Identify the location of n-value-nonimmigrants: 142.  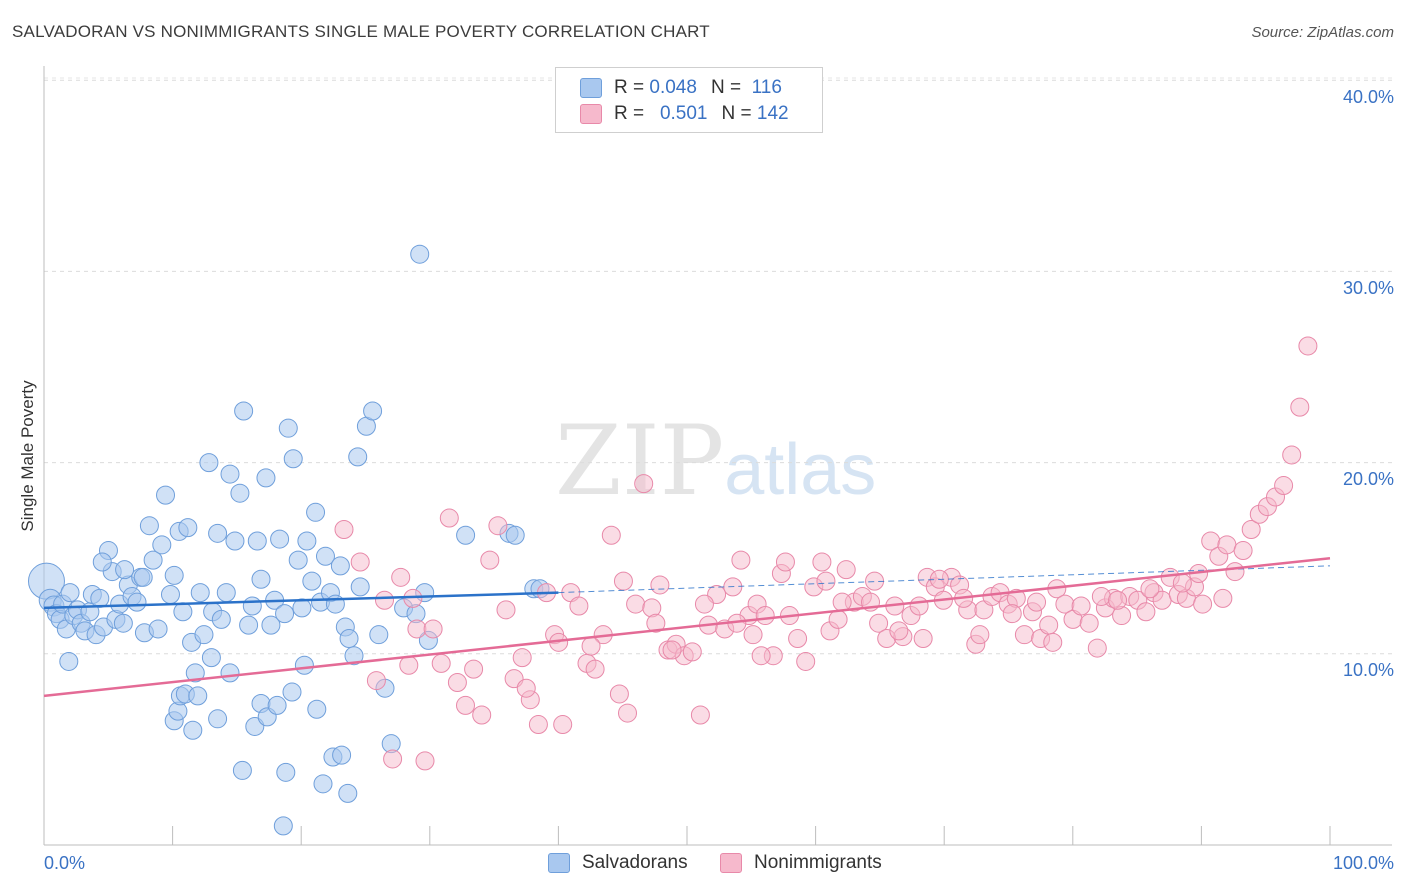
(772, 113).